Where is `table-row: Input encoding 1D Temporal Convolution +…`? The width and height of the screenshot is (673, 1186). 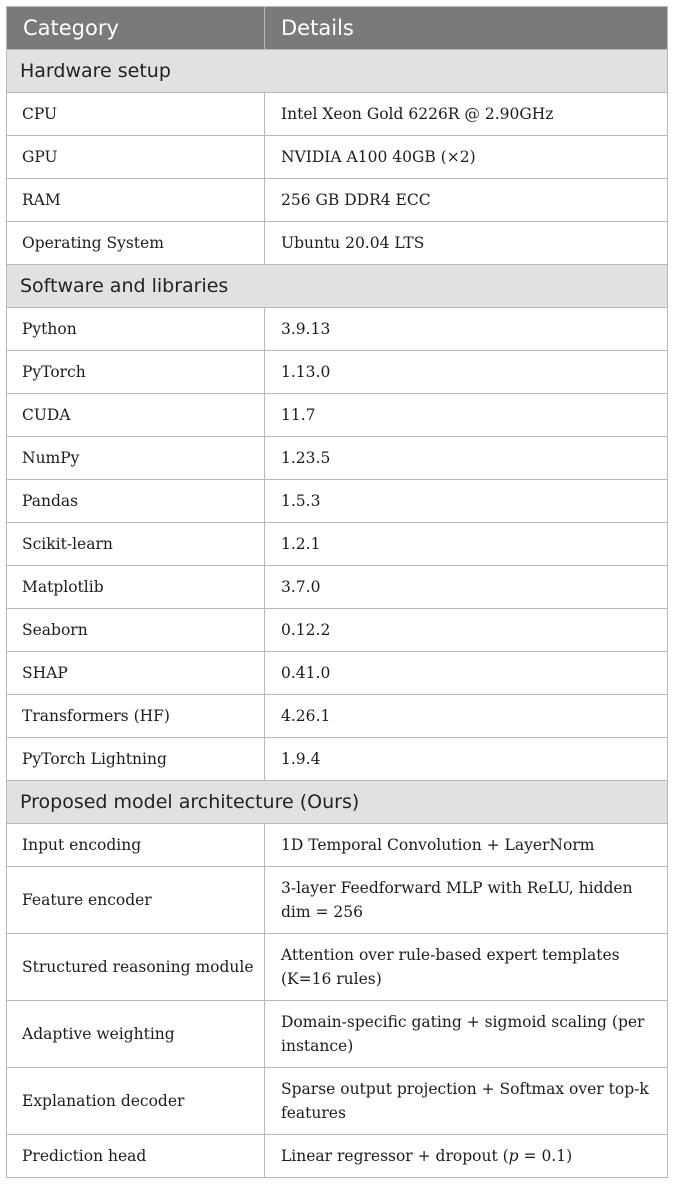 table-row: Input encoding 1D Temporal Convolution +… is located at coordinates (337, 845).